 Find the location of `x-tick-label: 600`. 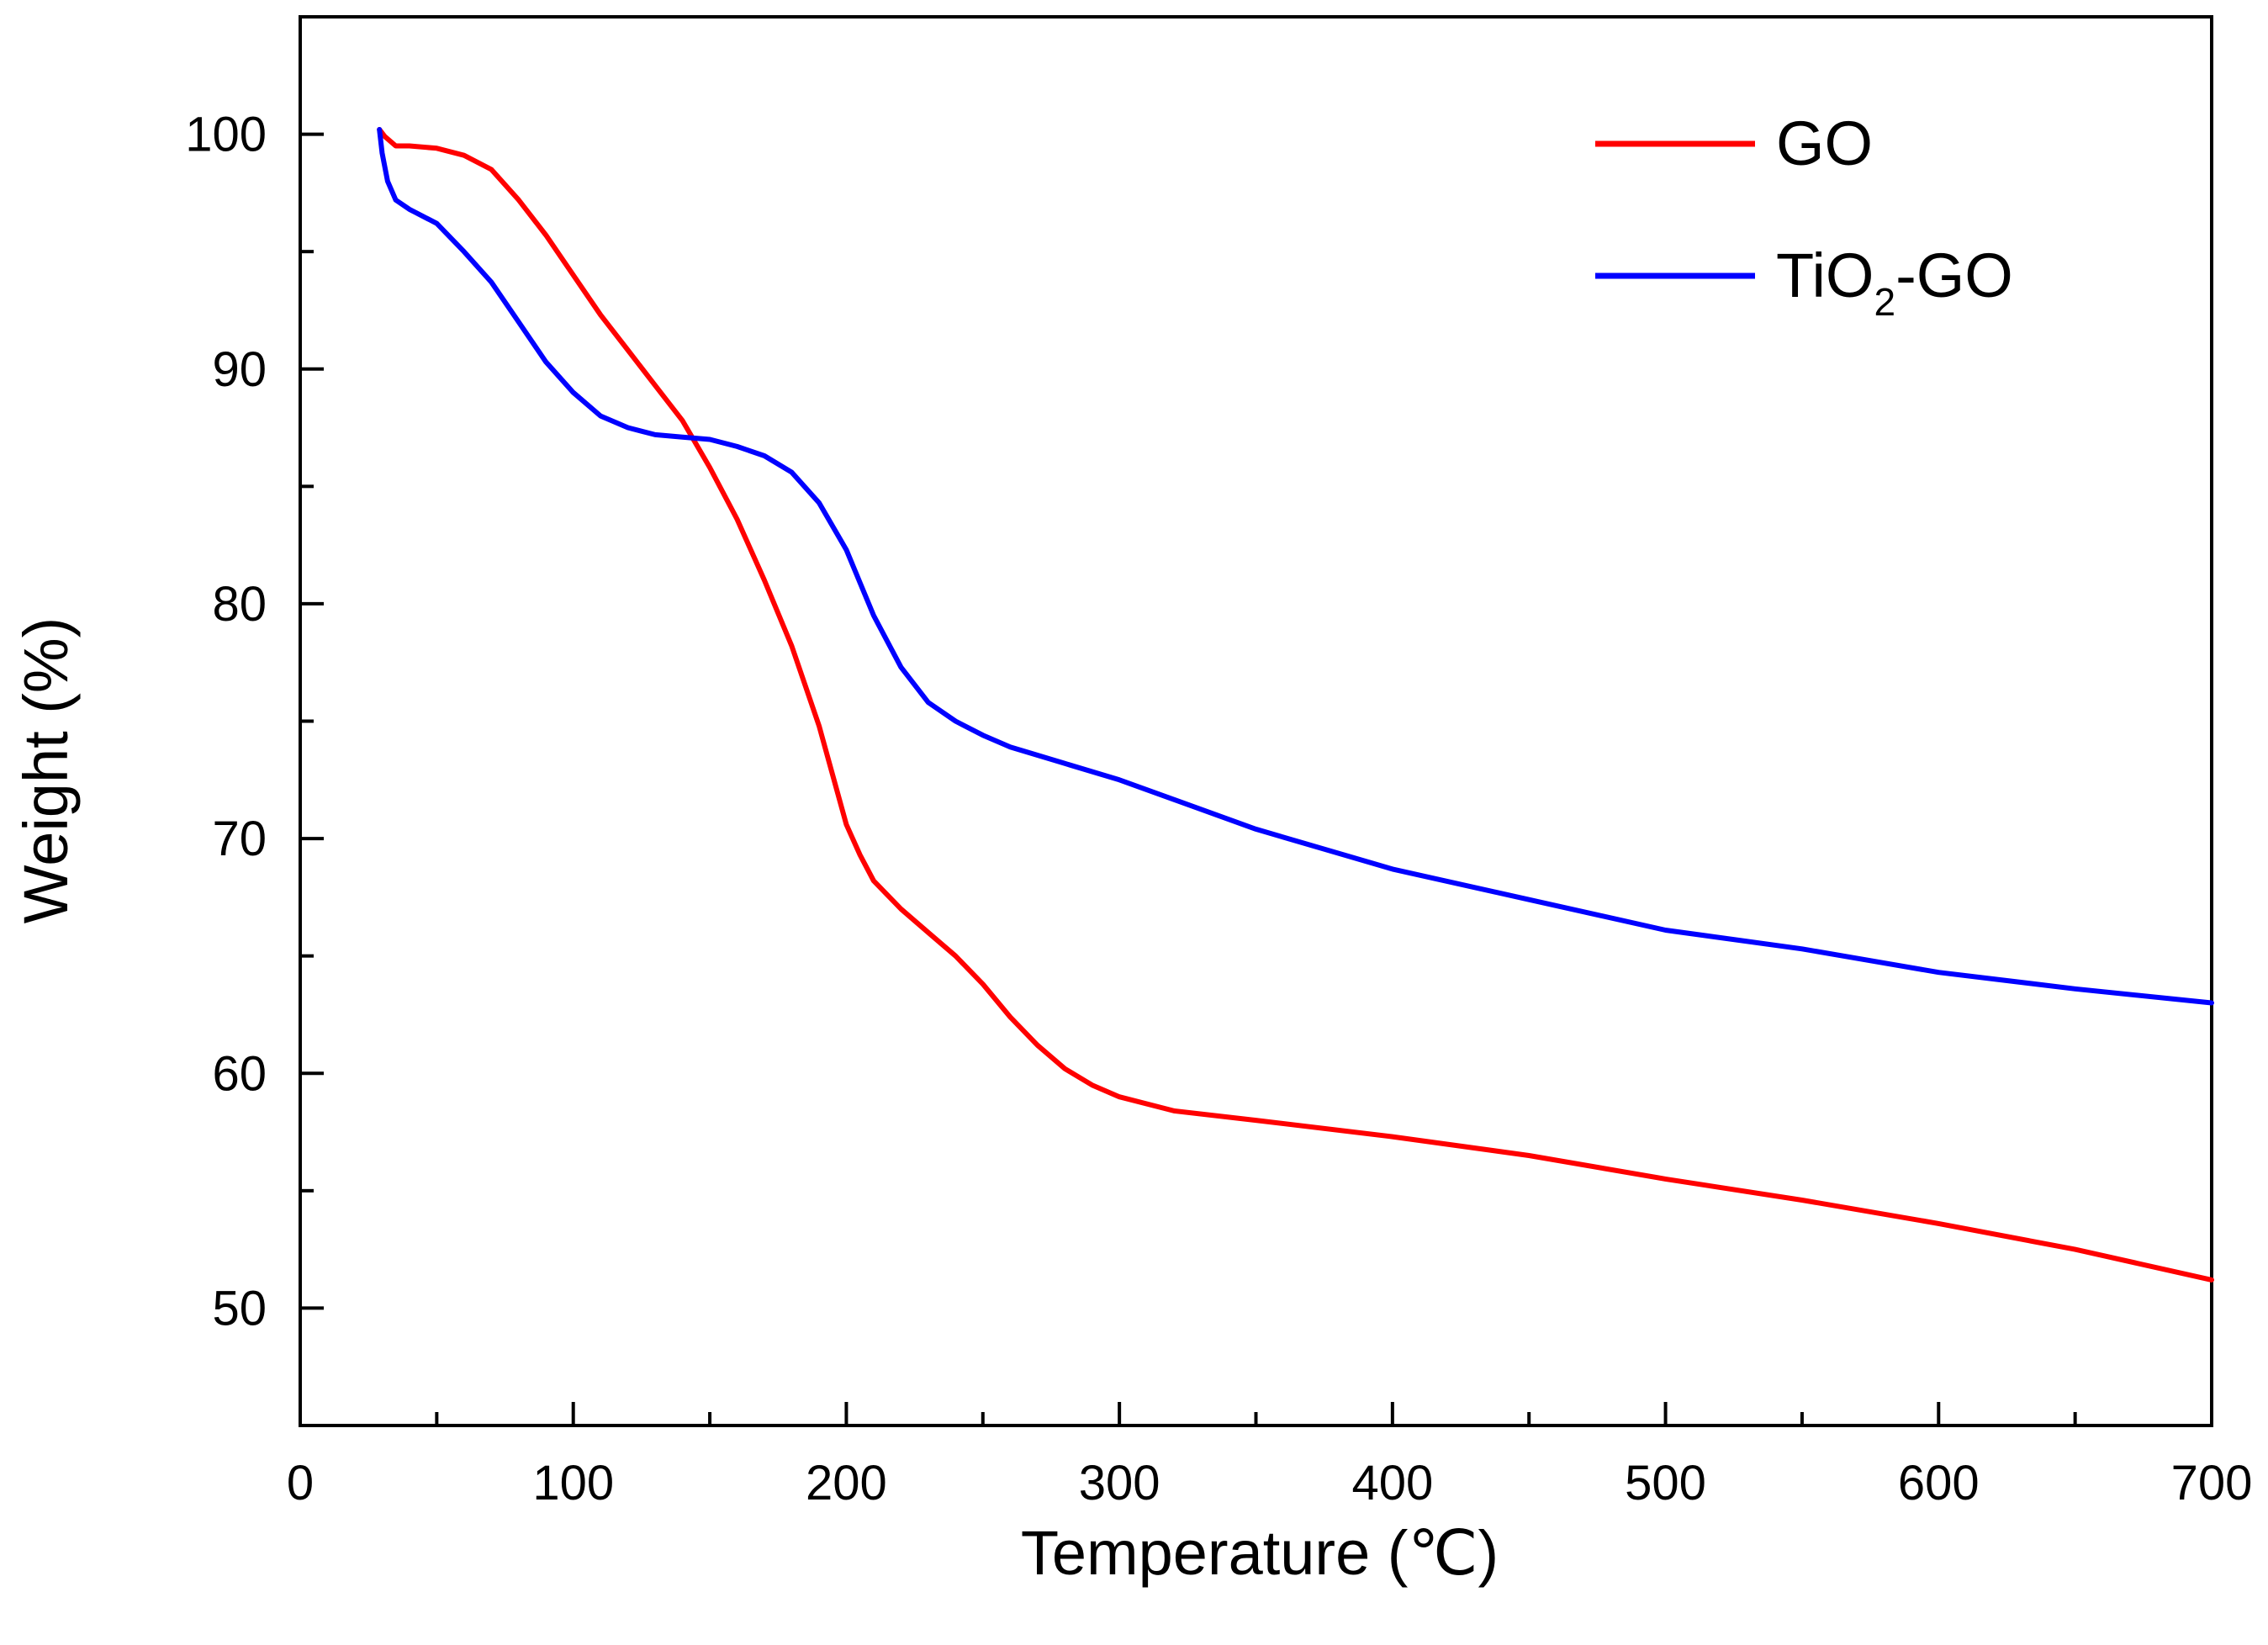

x-tick-label: 600 is located at coordinates (1939, 1483).